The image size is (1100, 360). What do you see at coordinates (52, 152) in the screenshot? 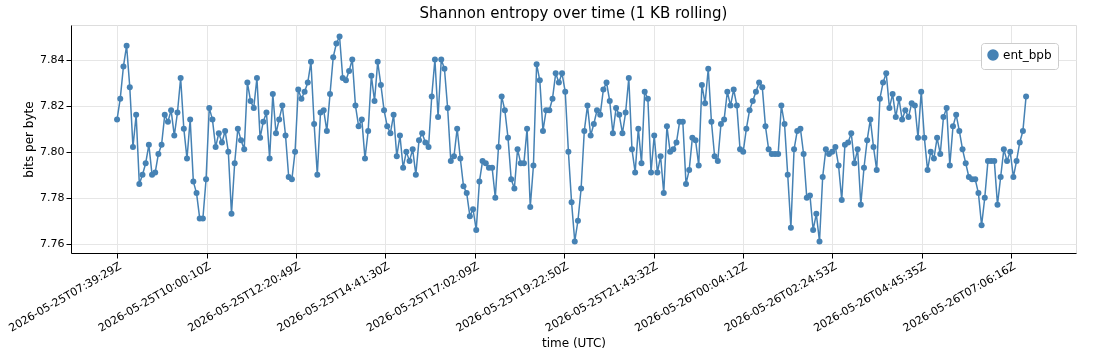
I see `y-tick-label: 7.80` at bounding box center [52, 152].